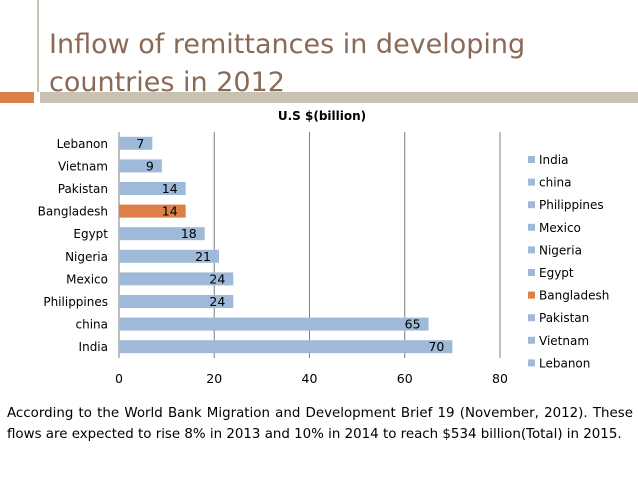 The height and width of the screenshot is (479, 638). What do you see at coordinates (564, 363) in the screenshot?
I see `legend-label-lebanon: Lebanon` at bounding box center [564, 363].